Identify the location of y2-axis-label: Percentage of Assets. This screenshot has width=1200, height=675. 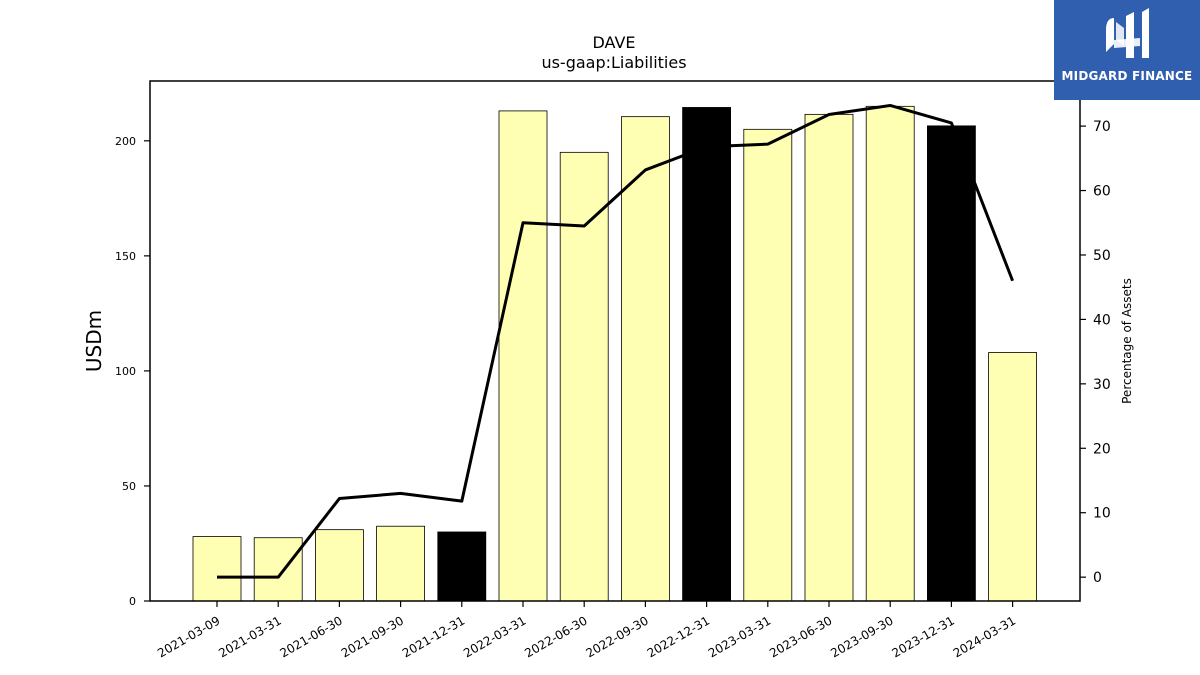
(1127, 341).